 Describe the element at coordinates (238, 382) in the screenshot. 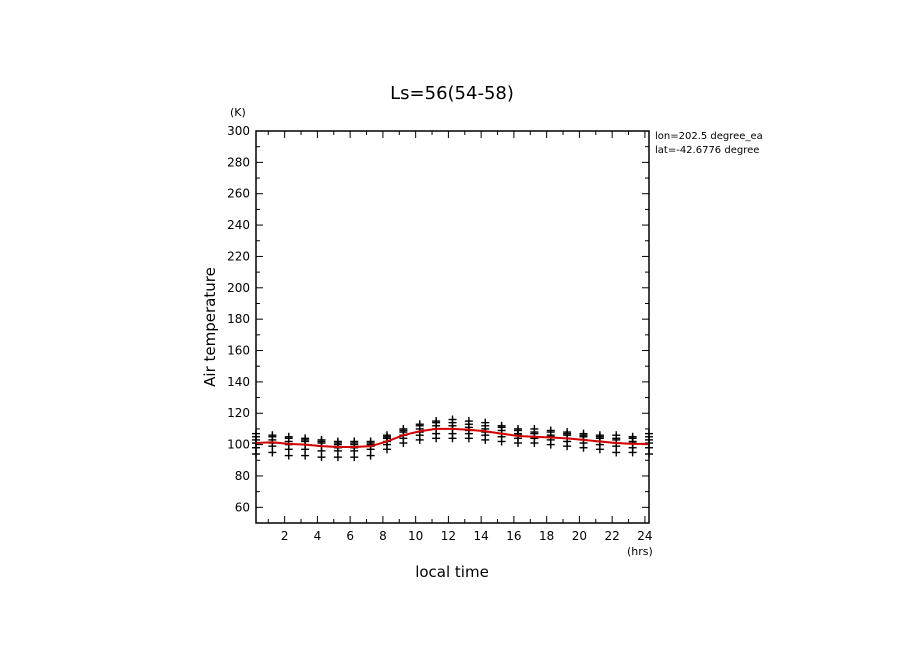

I see `y-tick-label: 140` at that location.